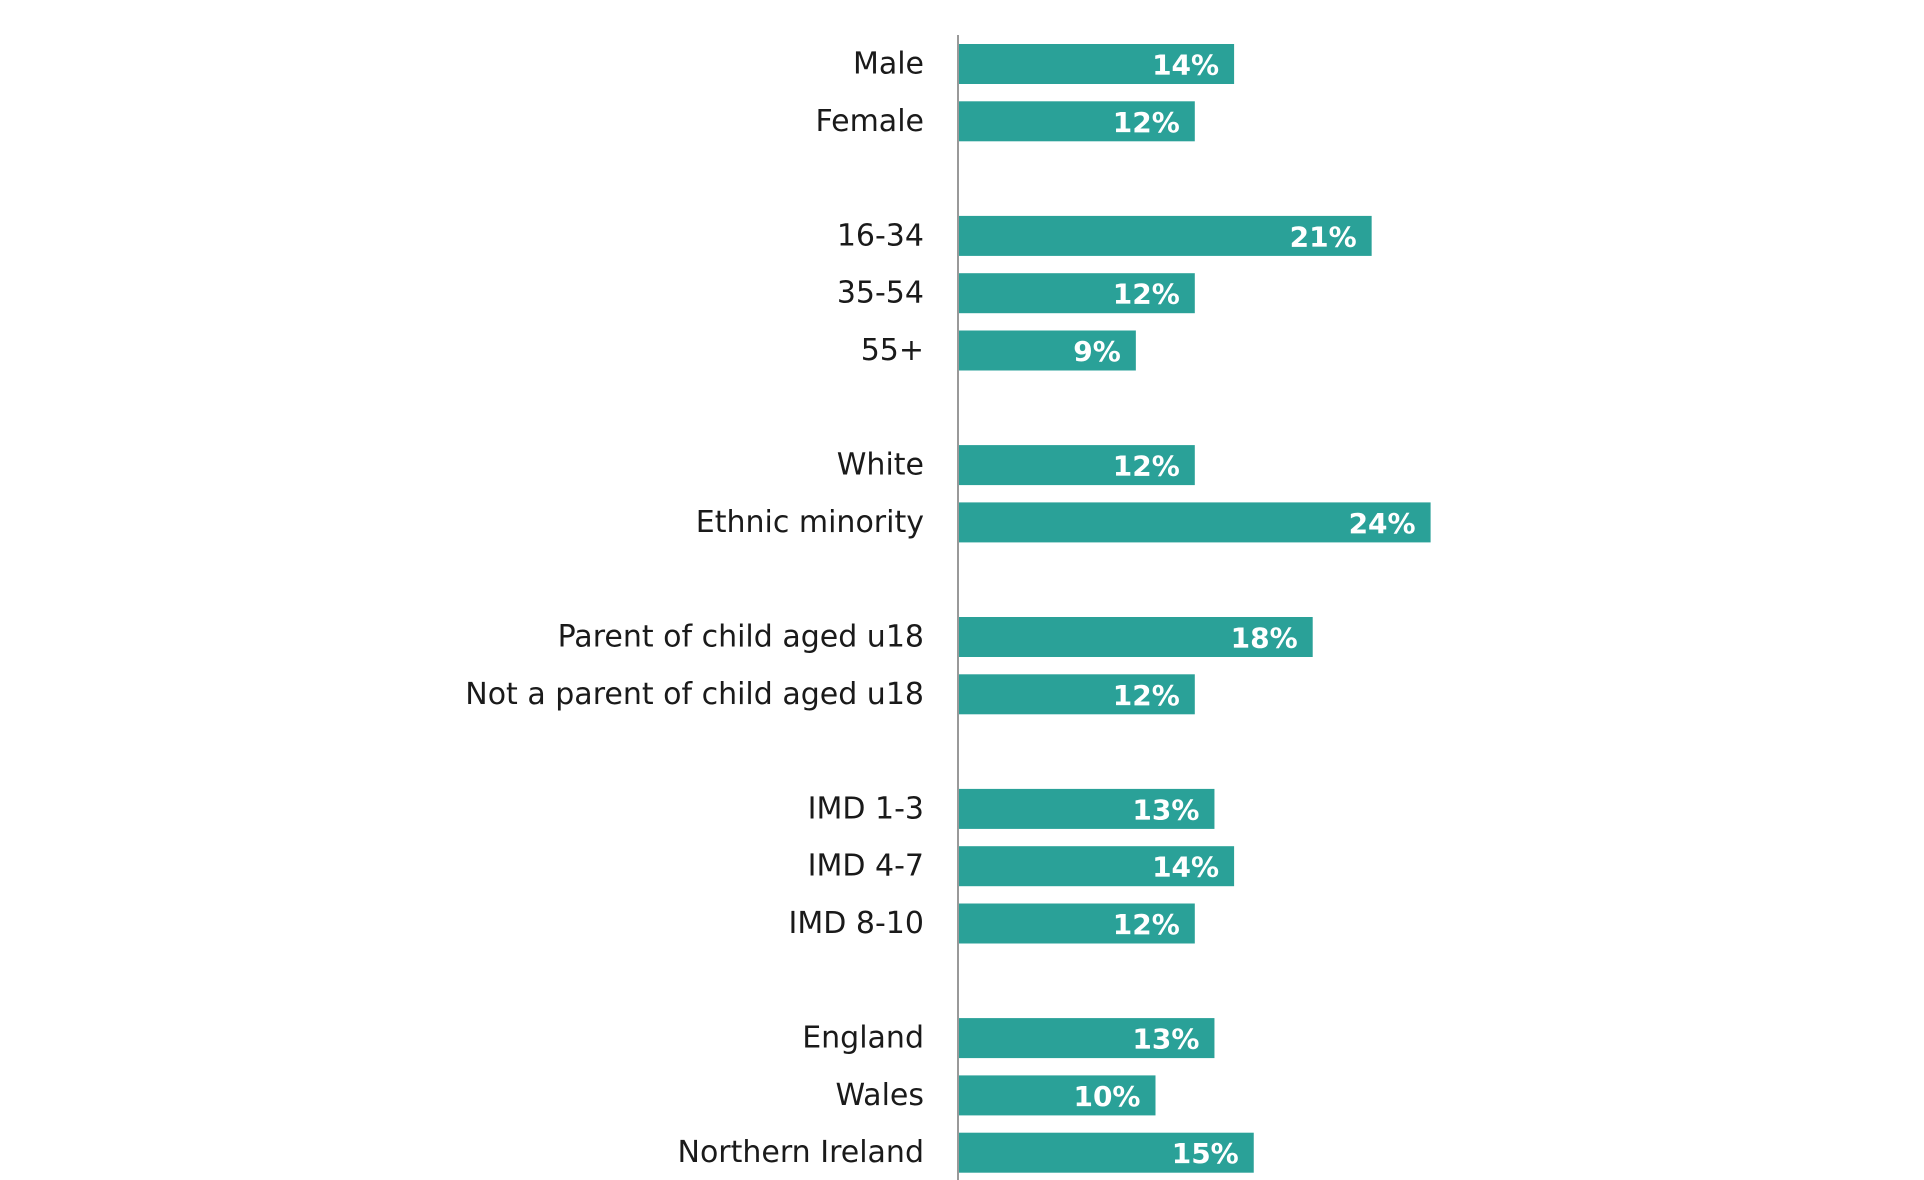  Describe the element at coordinates (880, 465) in the screenshot. I see `category-label: White` at that location.